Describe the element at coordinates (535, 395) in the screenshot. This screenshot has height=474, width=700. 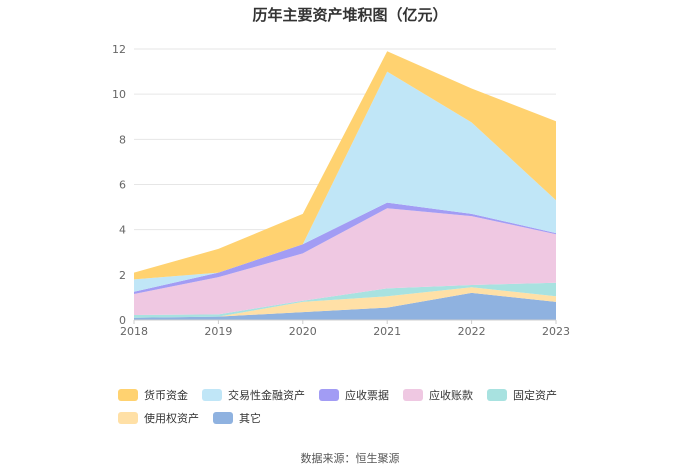
I see `legend-label: 固定资产` at that location.